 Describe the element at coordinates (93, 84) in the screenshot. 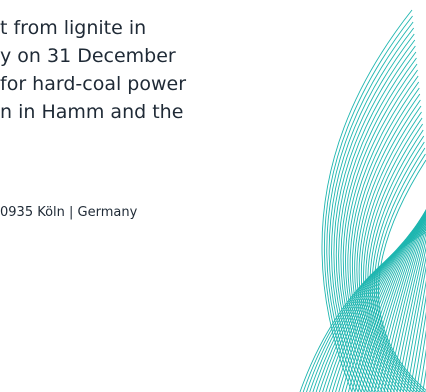

I see `body-text-line: for hard-coal power` at that location.